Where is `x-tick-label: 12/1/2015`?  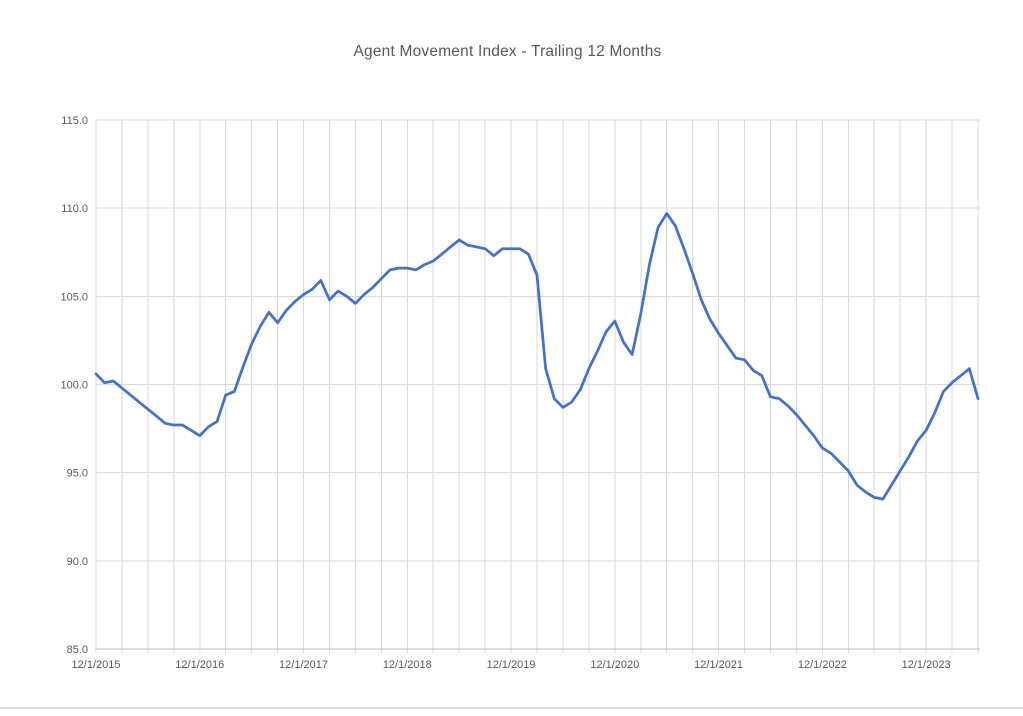 x-tick-label: 12/1/2015 is located at coordinates (96, 665).